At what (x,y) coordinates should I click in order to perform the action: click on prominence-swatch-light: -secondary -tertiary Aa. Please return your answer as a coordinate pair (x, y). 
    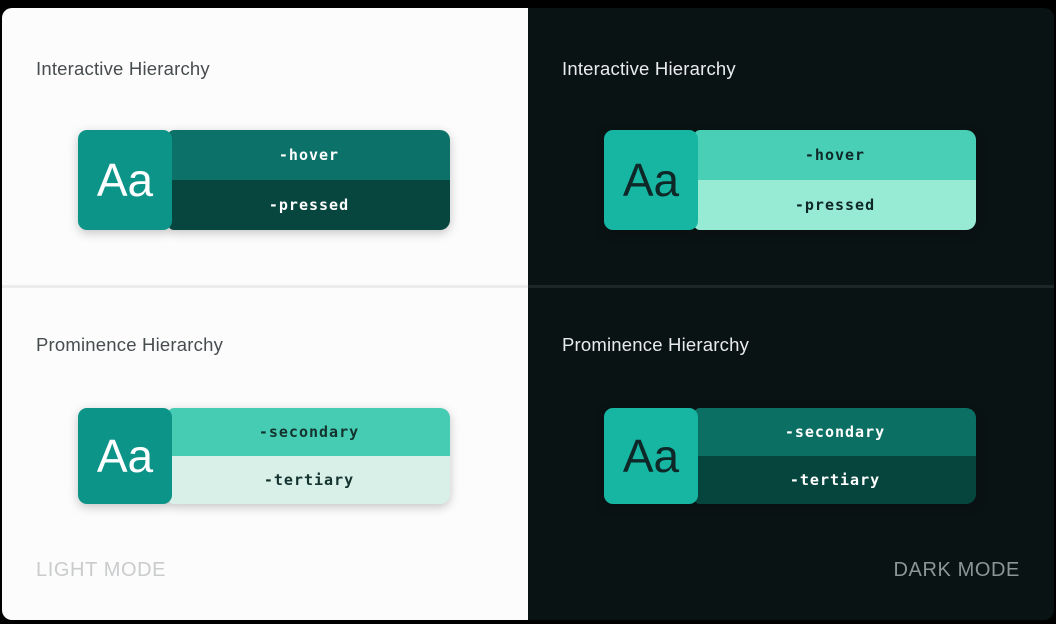
    Looking at the image, I should click on (264, 456).